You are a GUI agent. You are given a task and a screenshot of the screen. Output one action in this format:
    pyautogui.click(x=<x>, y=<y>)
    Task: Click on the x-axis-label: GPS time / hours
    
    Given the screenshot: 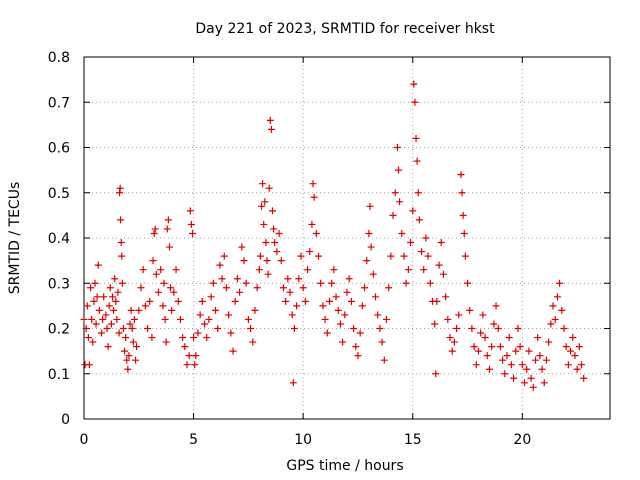 What is the action you would take?
    pyautogui.click(x=344, y=466)
    